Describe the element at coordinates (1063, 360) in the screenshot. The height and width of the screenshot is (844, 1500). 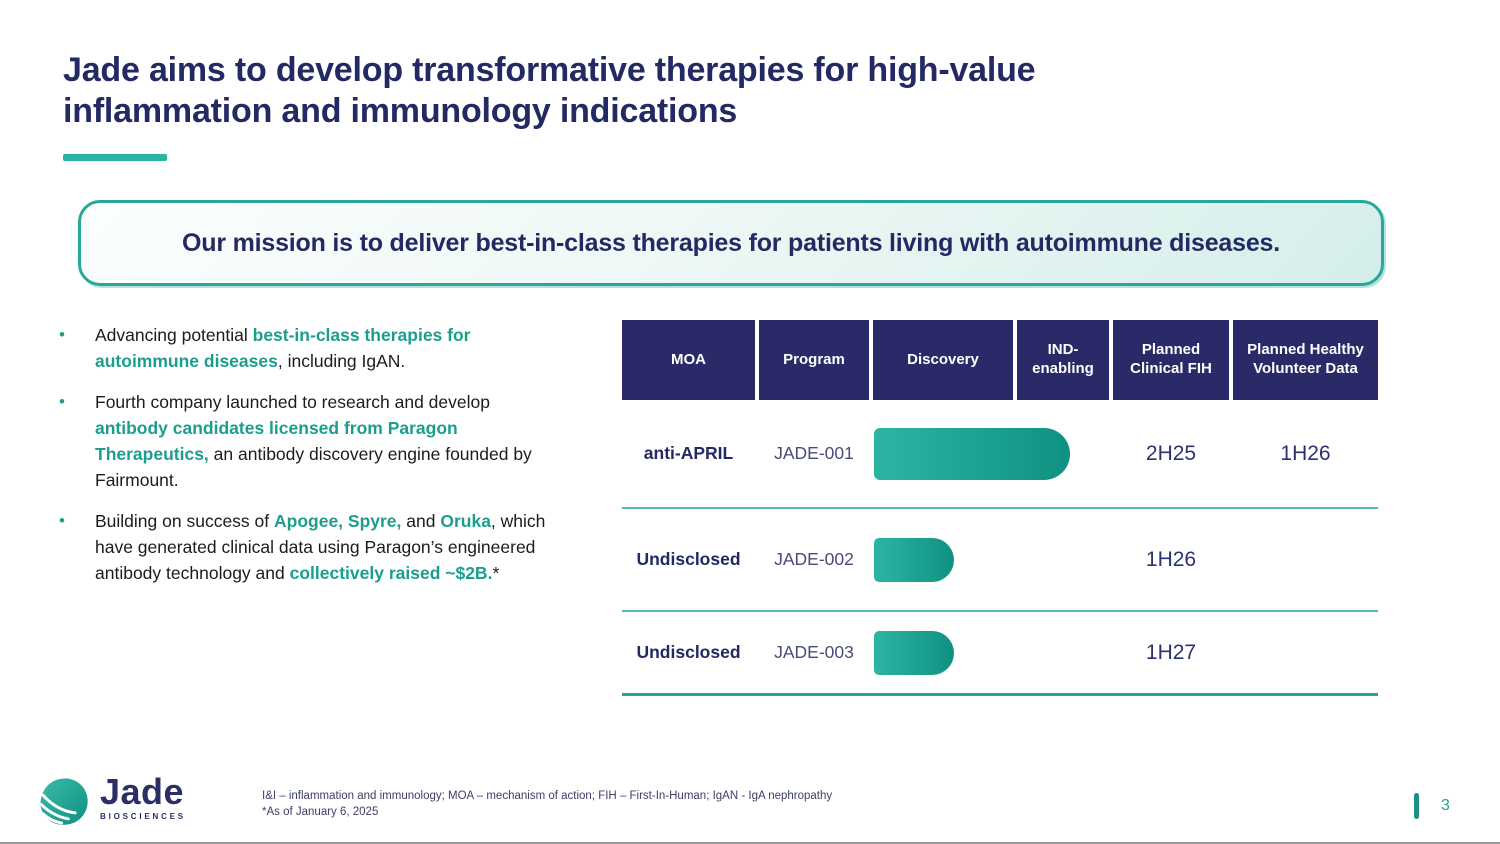
I see `header-ind-enabling: IND-enabling` at that location.